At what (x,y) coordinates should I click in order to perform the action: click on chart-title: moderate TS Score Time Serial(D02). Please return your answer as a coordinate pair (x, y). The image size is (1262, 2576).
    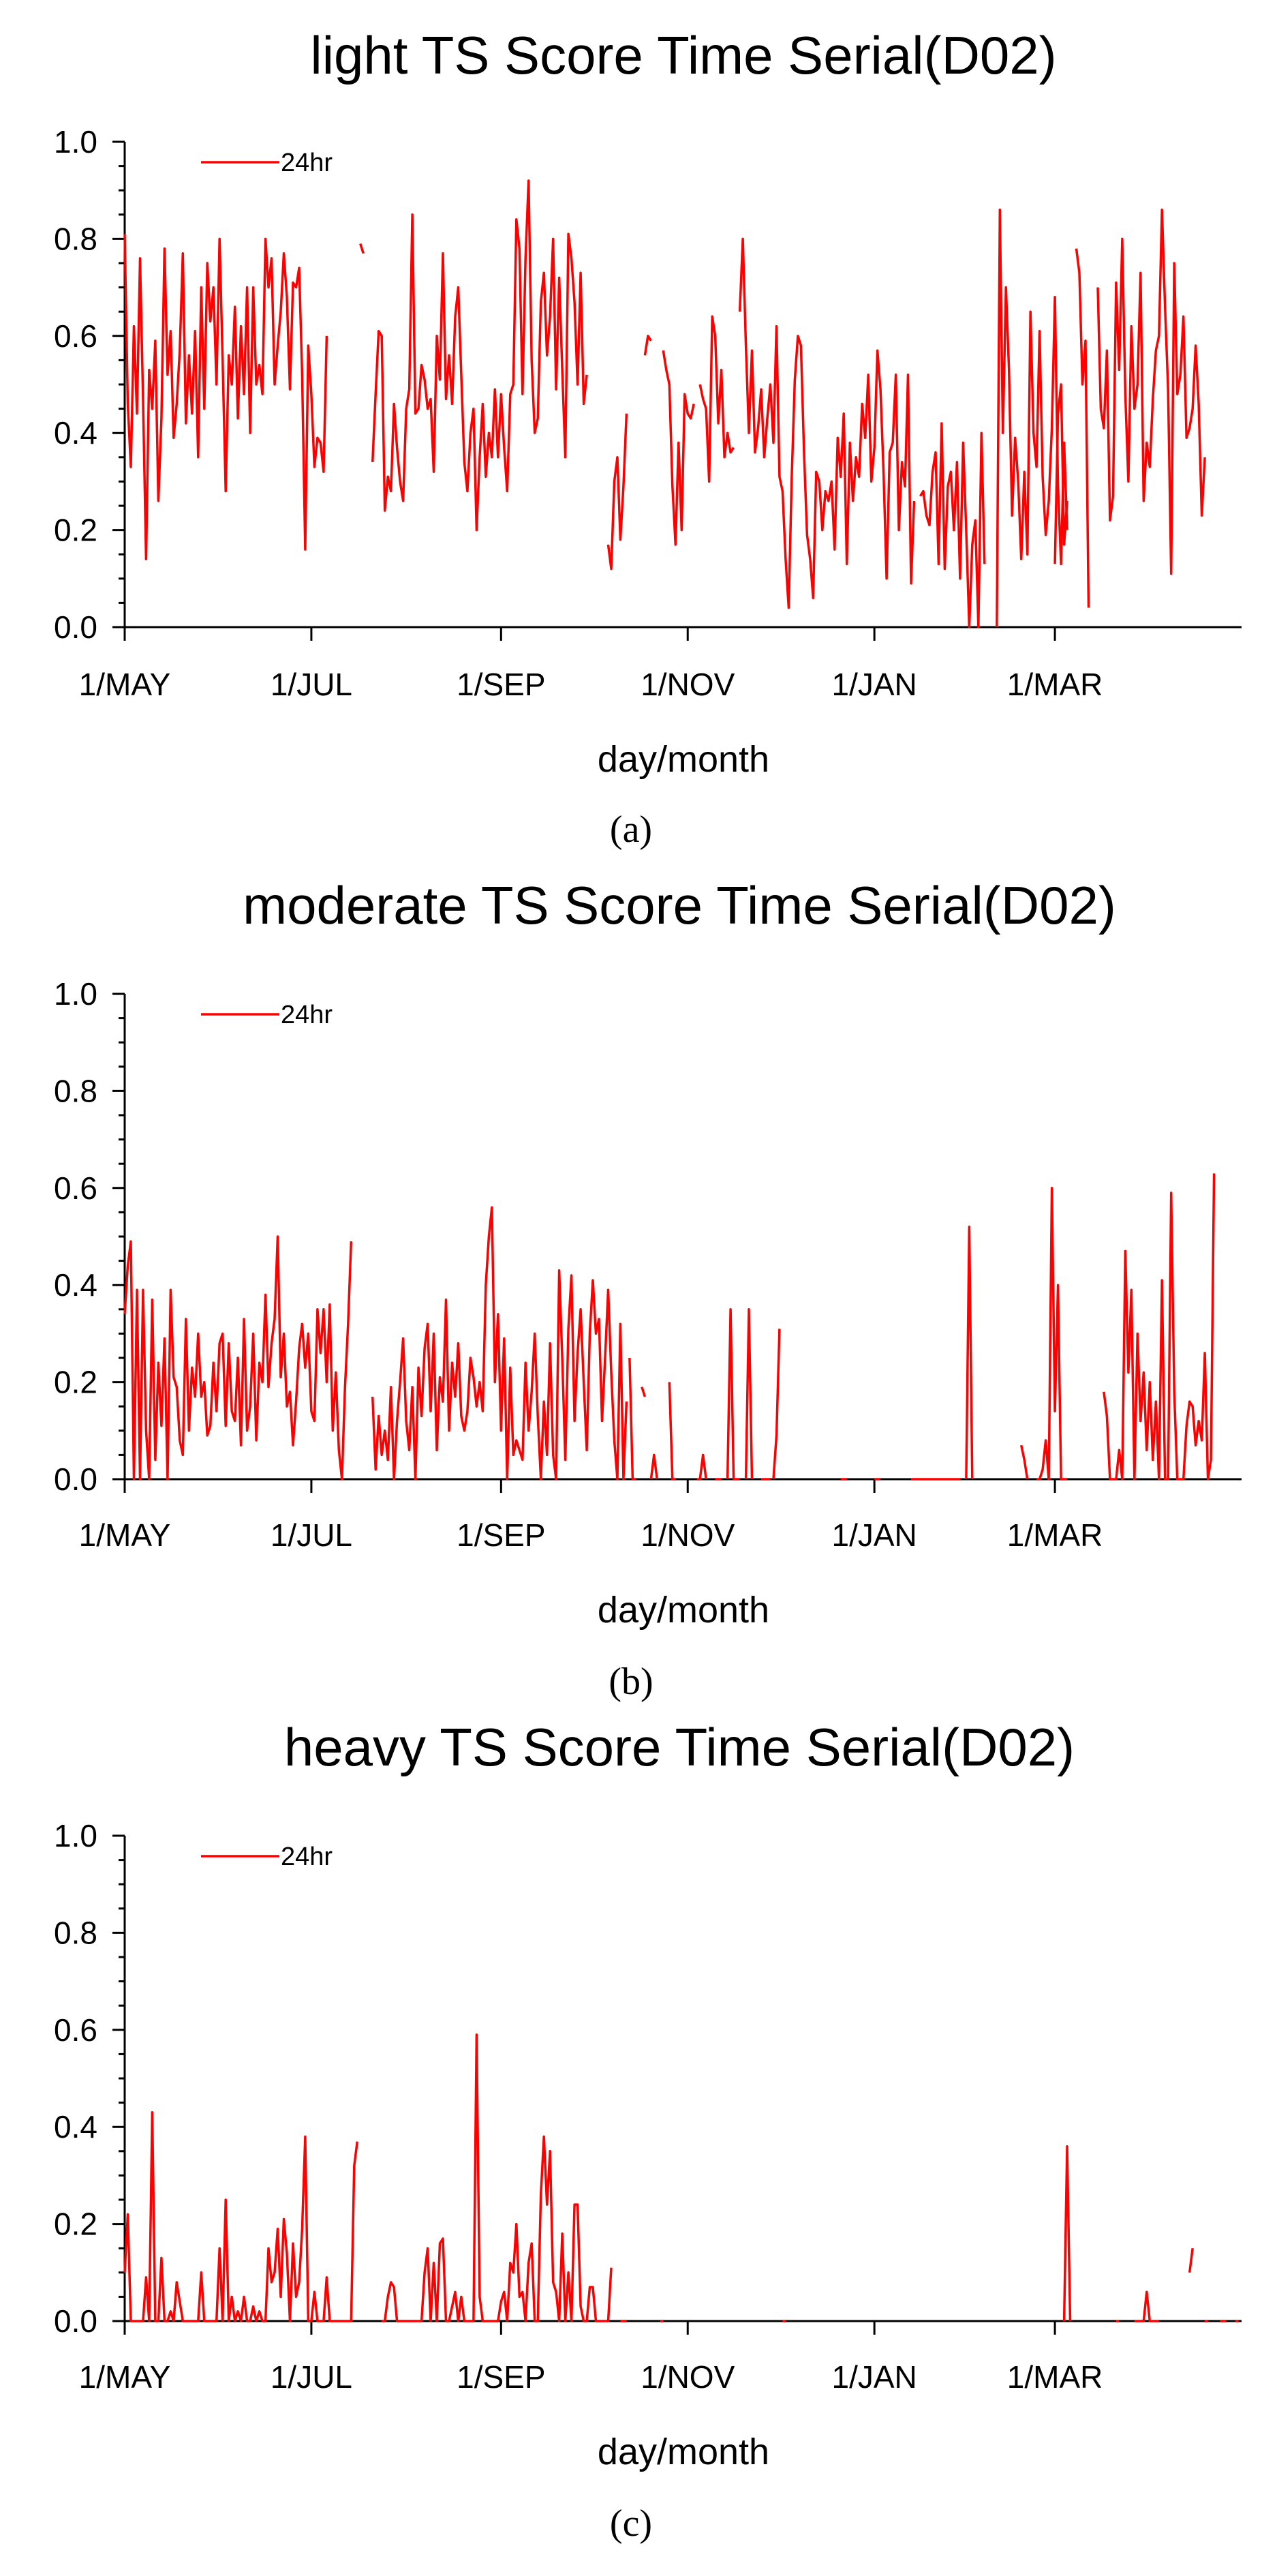
    Looking at the image, I should click on (679, 905).